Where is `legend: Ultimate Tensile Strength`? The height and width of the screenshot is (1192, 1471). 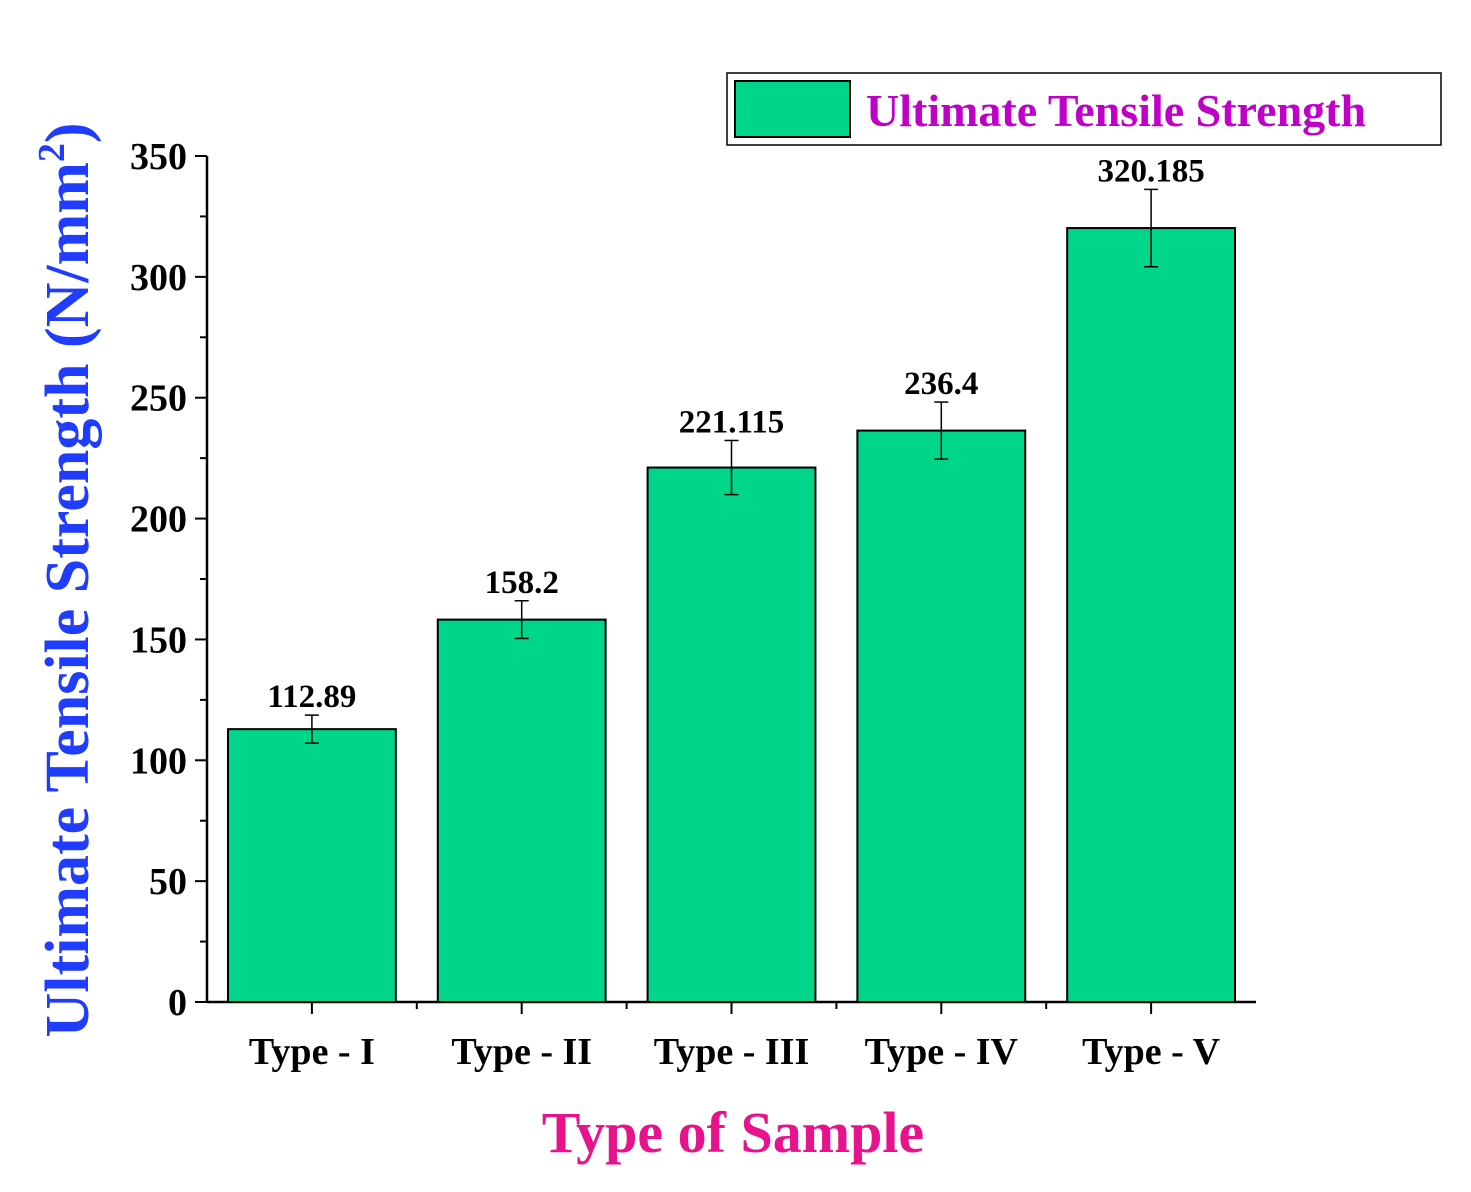 legend: Ultimate Tensile Strength is located at coordinates (1084, 109).